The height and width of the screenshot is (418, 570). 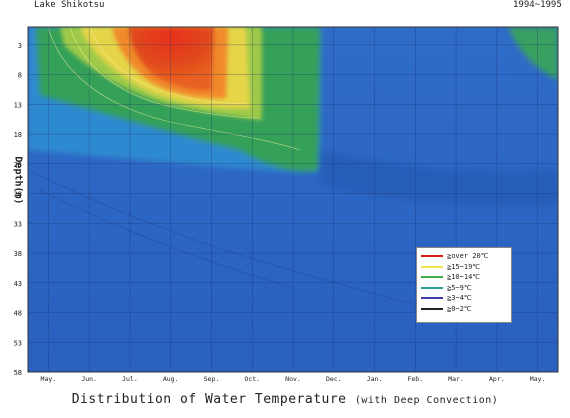 I want to click on legend-label: ≧15~19℃, so click(x=464, y=266).